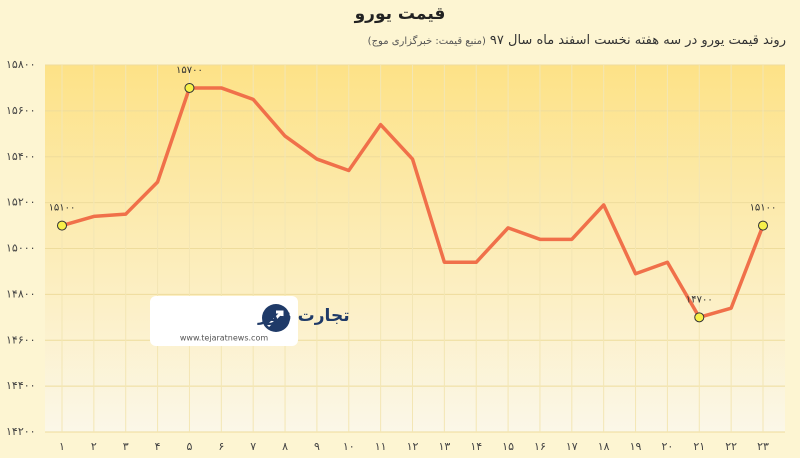 This screenshot has width=800, height=458. I want to click on x-tick-label: ۲۳, so click(763, 446).